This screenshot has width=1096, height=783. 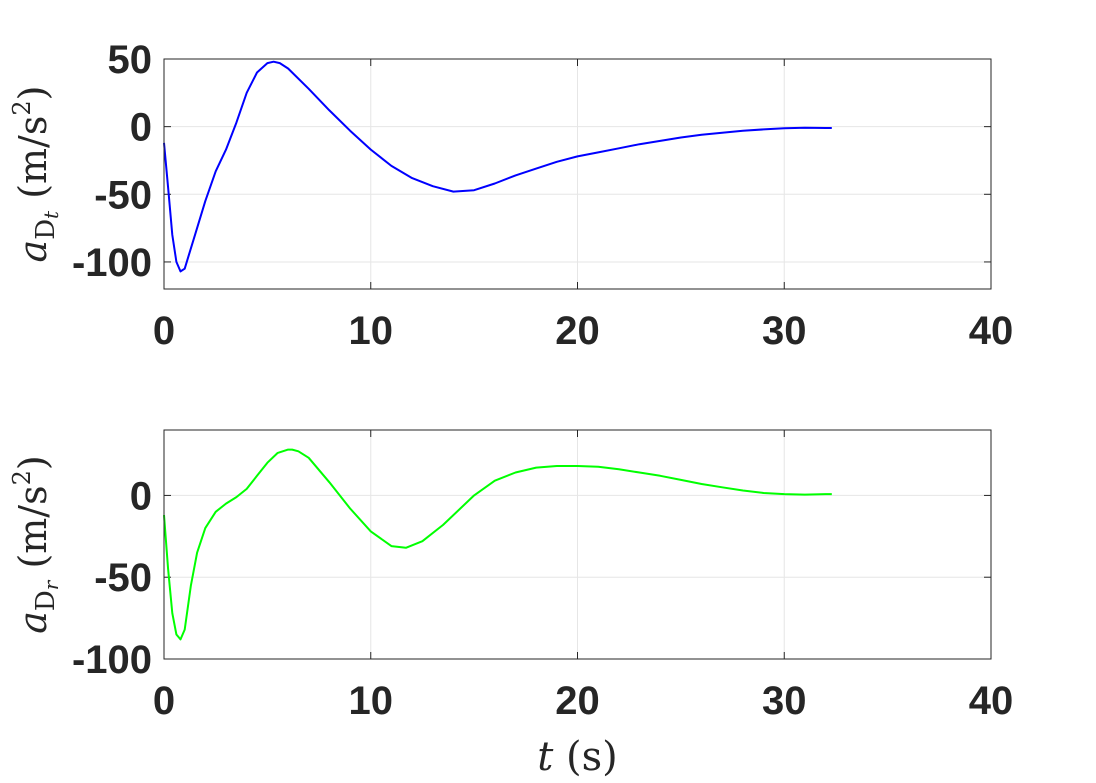 What do you see at coordinates (130, 60) in the screenshot?
I see `y-tick-label: 50` at bounding box center [130, 60].